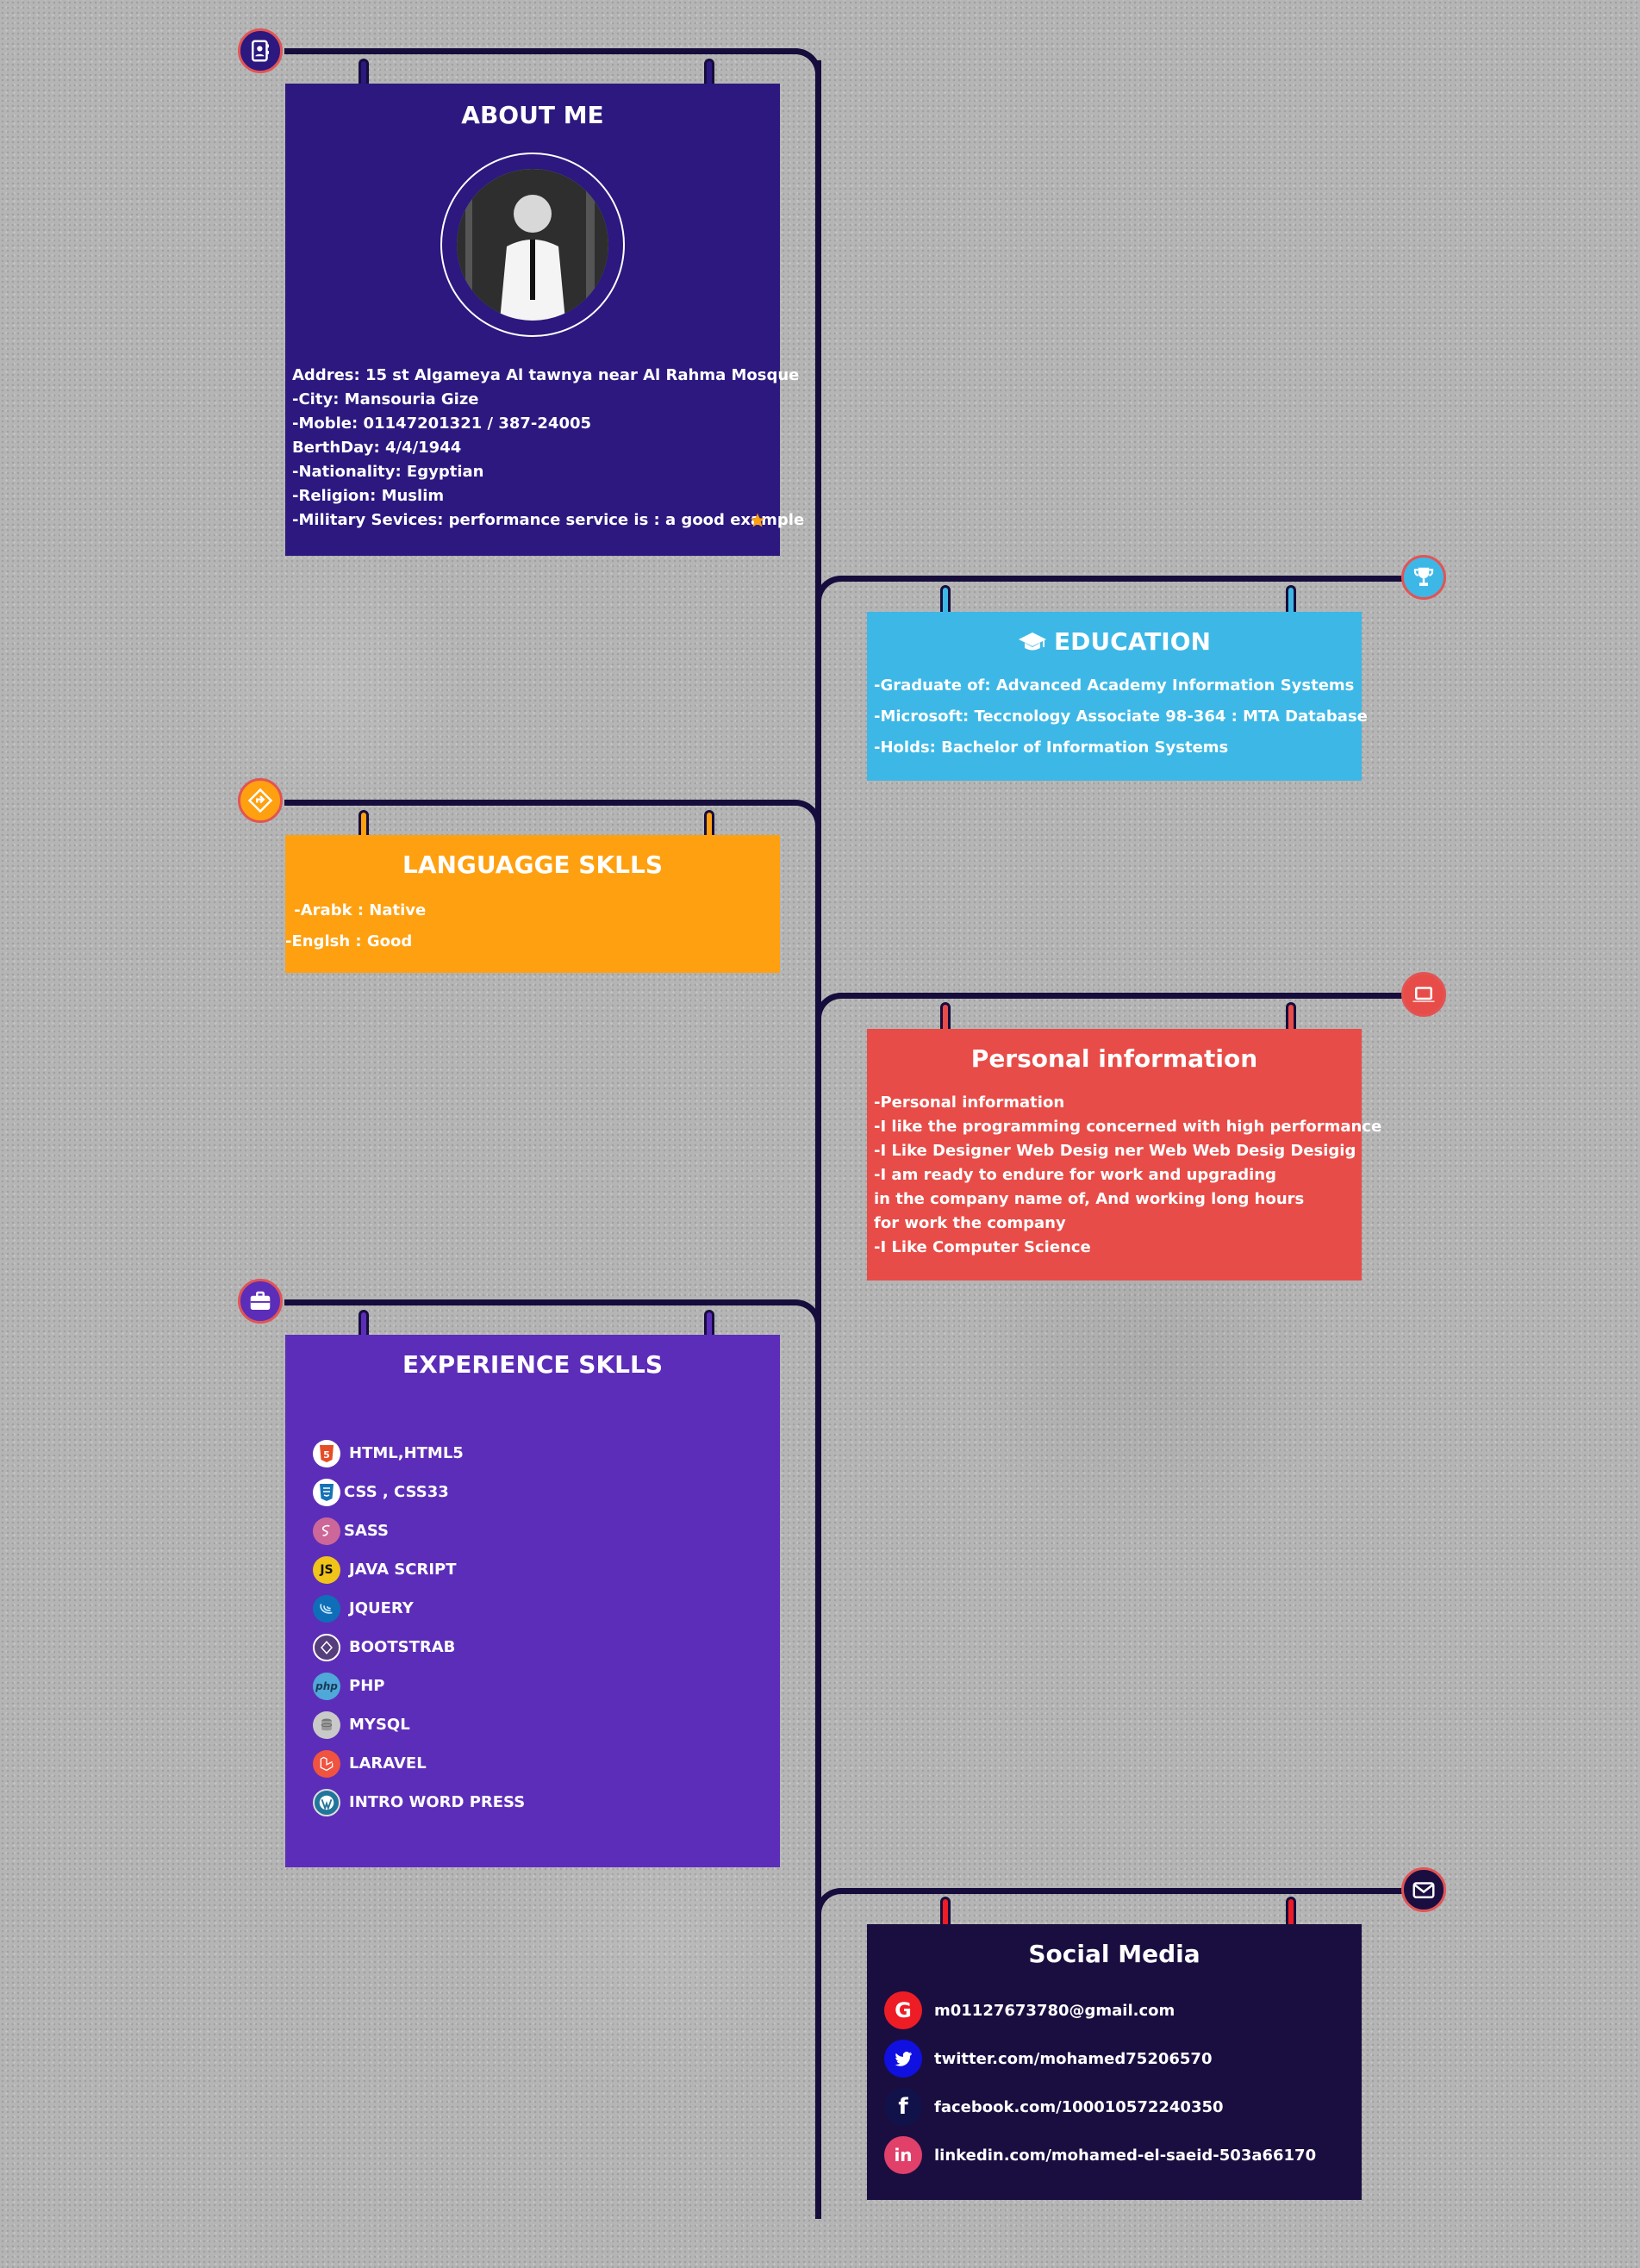  I want to click on skill-label: SASS, so click(367, 1531).